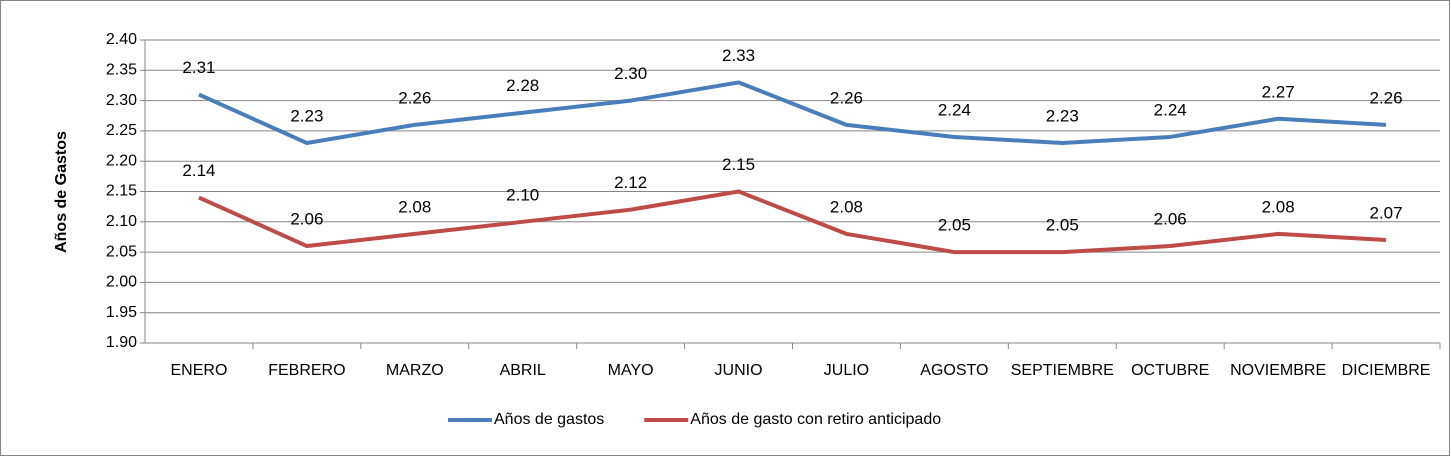  I want to click on y-tick-label: 2.25, so click(121, 130).